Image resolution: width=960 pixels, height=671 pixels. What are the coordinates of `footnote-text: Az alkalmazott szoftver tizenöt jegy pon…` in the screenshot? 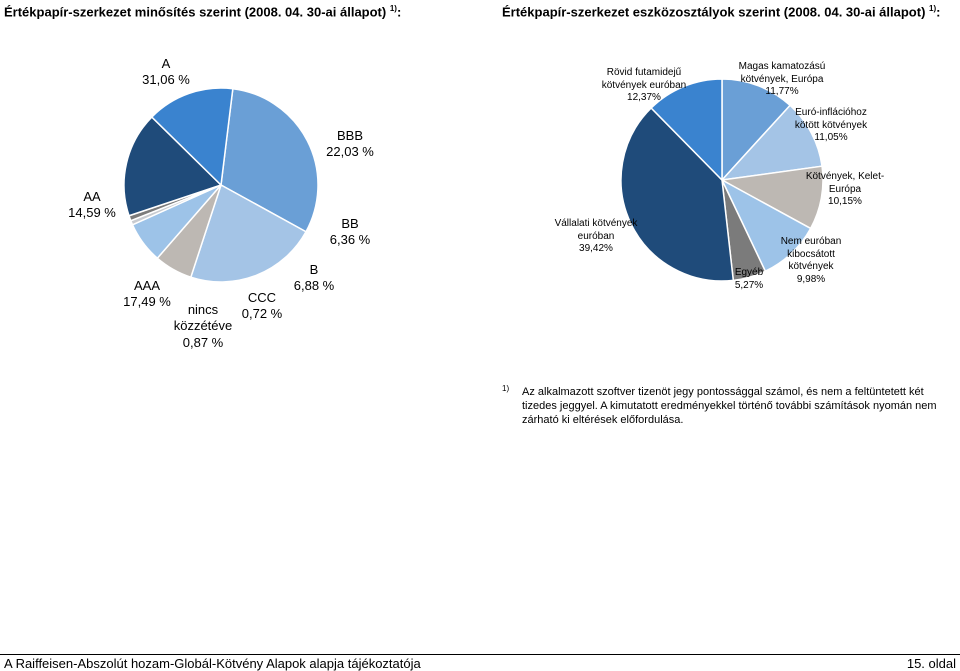 It's located at (729, 406).